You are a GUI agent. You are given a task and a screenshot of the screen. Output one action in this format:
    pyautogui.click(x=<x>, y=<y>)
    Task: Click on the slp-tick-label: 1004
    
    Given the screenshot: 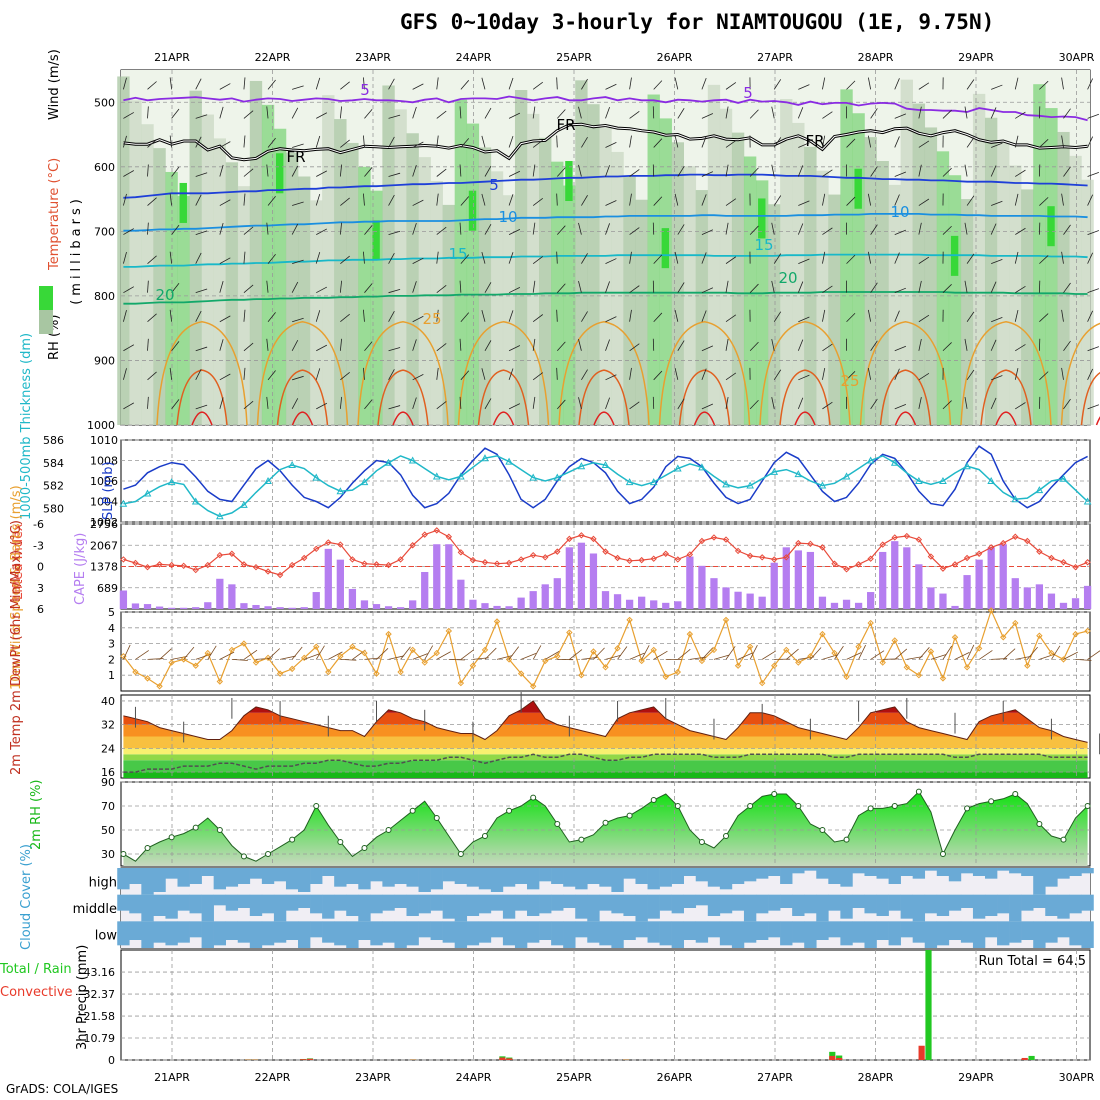 What is the action you would take?
    pyautogui.click(x=104, y=502)
    